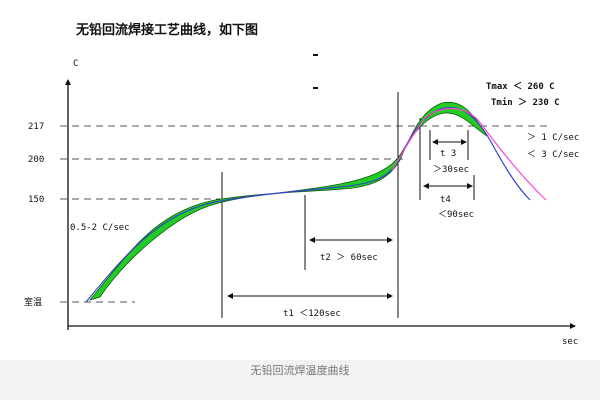  I want to click on t3-limit-label: ＞30sec, so click(451, 170).